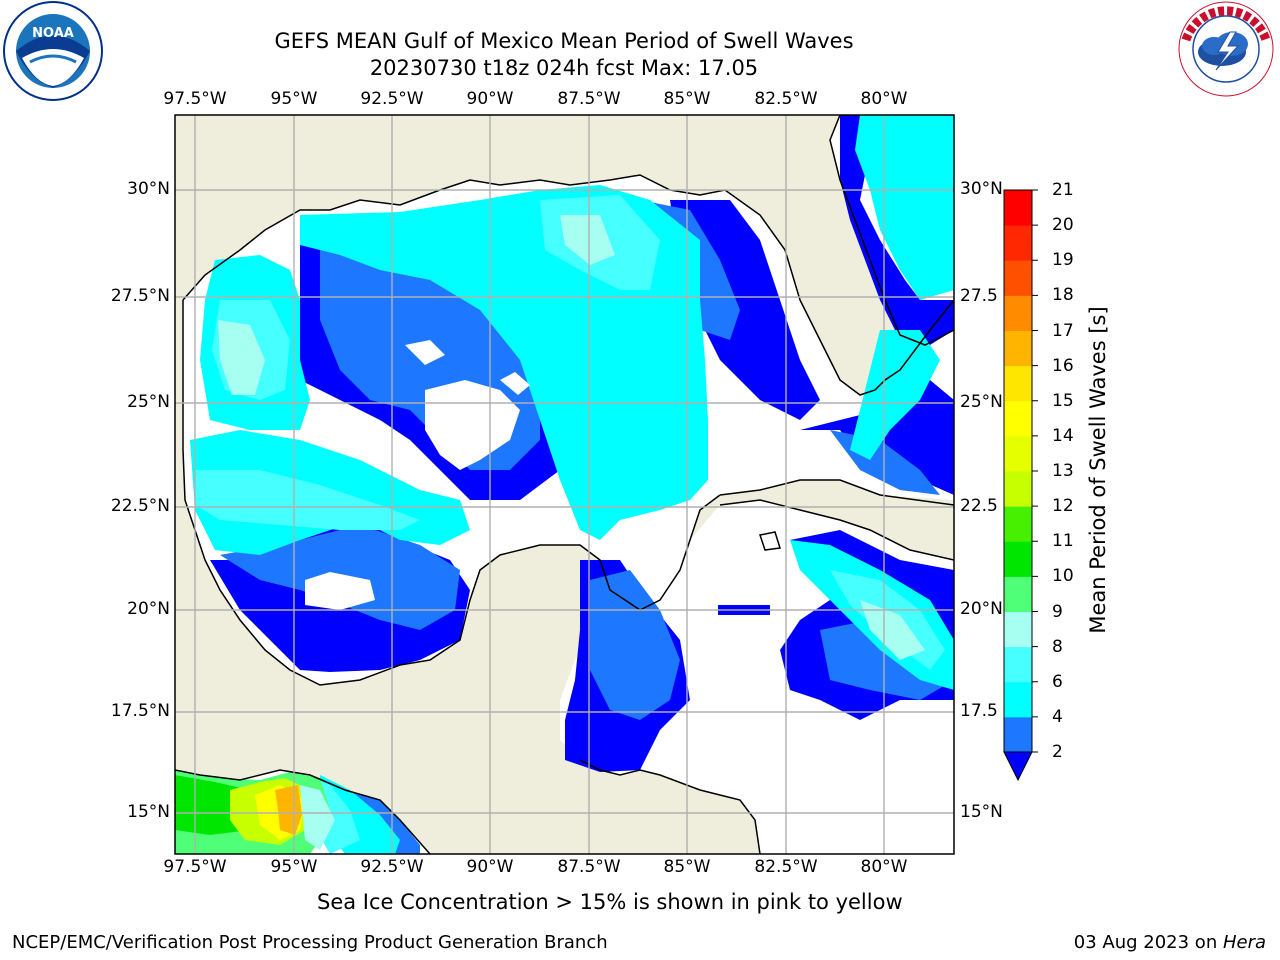  I want to click on lon-tick-top: 92.5°W, so click(392, 99).